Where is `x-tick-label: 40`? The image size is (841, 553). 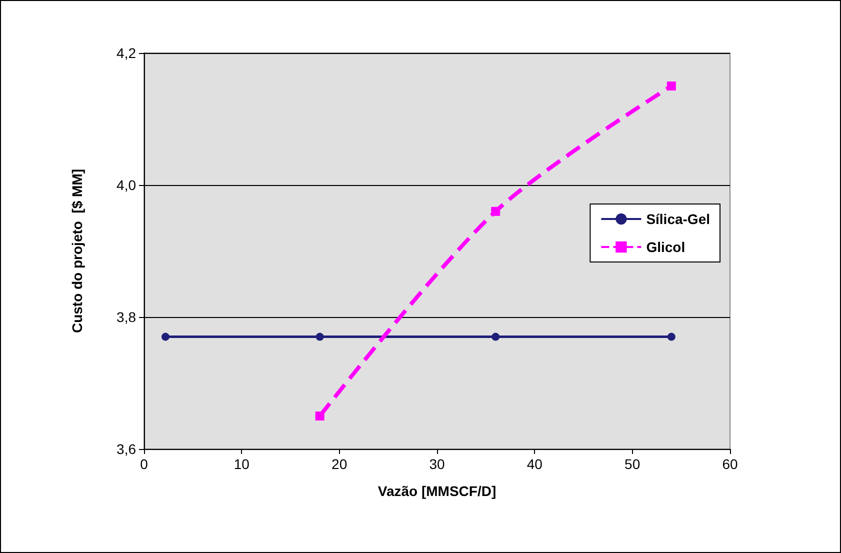
x-tick-label: 40 is located at coordinates (534, 464).